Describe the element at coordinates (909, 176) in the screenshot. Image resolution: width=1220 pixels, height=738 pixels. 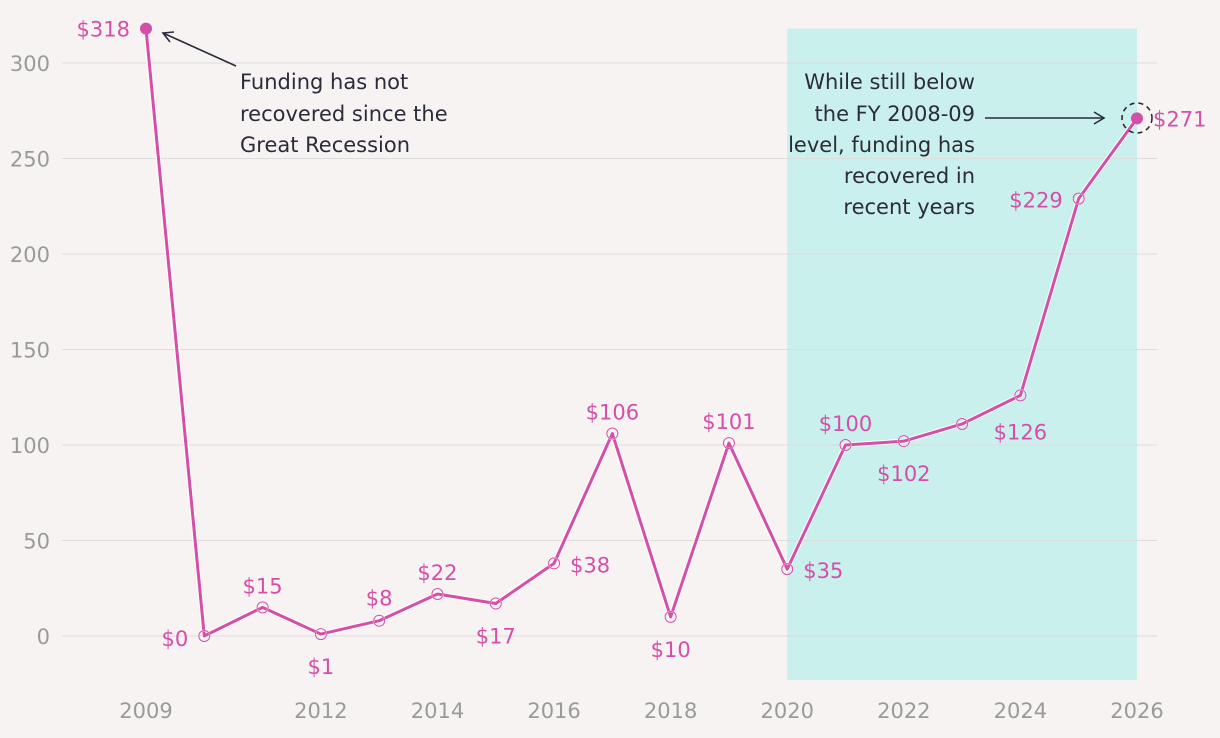
I see `annotation-right-line-4: recovered in` at that location.